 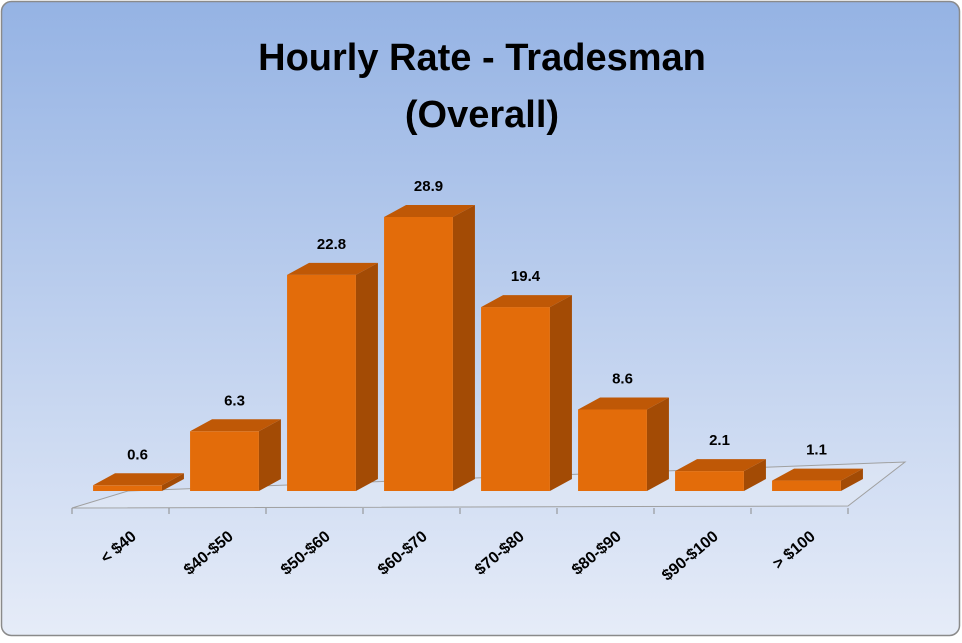 I want to click on data-label: 1.1, so click(x=816, y=450).